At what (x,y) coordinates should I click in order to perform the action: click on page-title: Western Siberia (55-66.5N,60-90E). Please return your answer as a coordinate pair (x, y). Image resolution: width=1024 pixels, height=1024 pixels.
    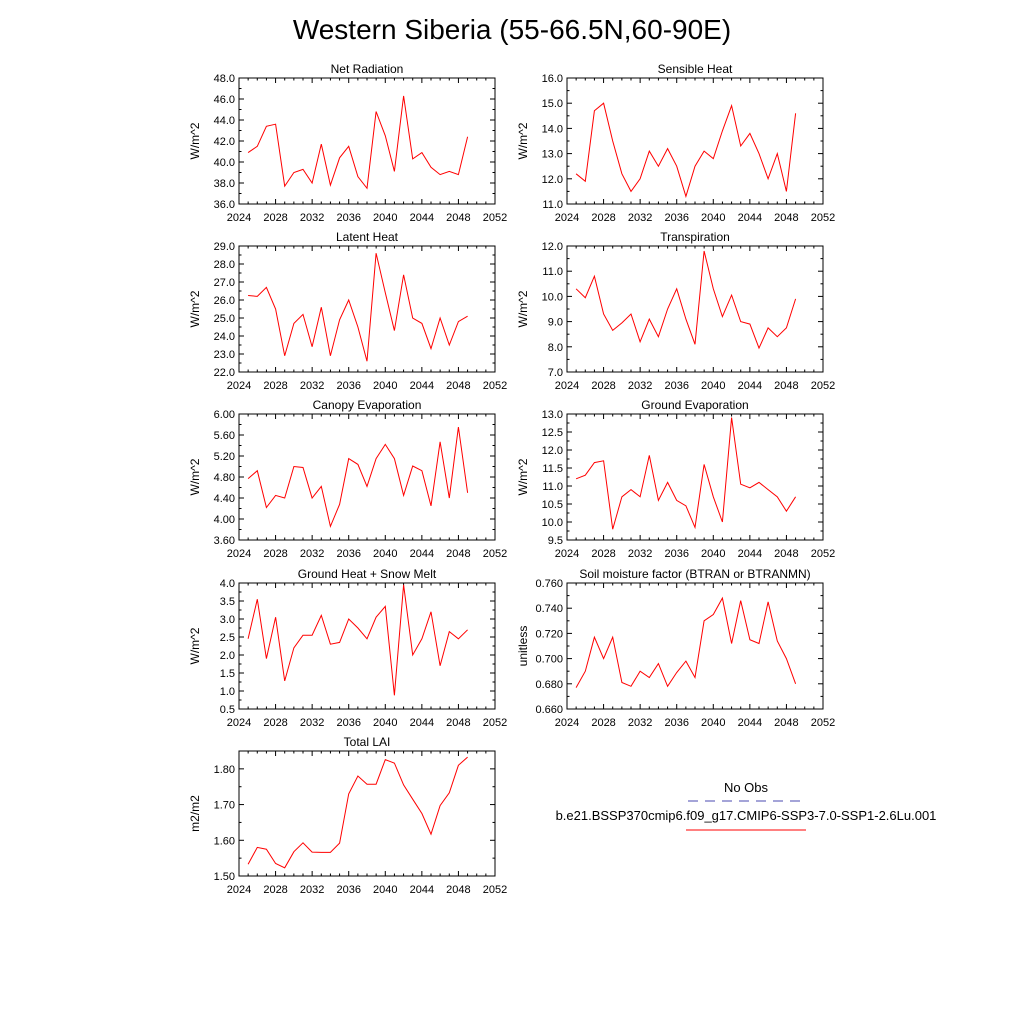
    Looking at the image, I should click on (512, 29).